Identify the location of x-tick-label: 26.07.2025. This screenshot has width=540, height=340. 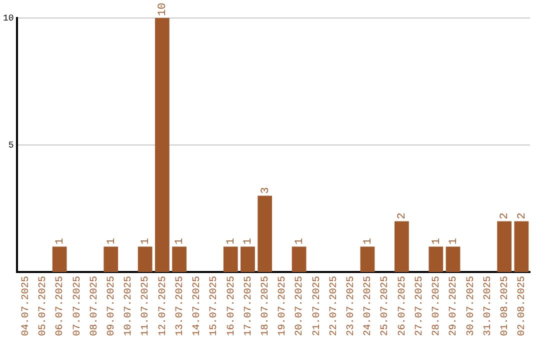
(402, 306).